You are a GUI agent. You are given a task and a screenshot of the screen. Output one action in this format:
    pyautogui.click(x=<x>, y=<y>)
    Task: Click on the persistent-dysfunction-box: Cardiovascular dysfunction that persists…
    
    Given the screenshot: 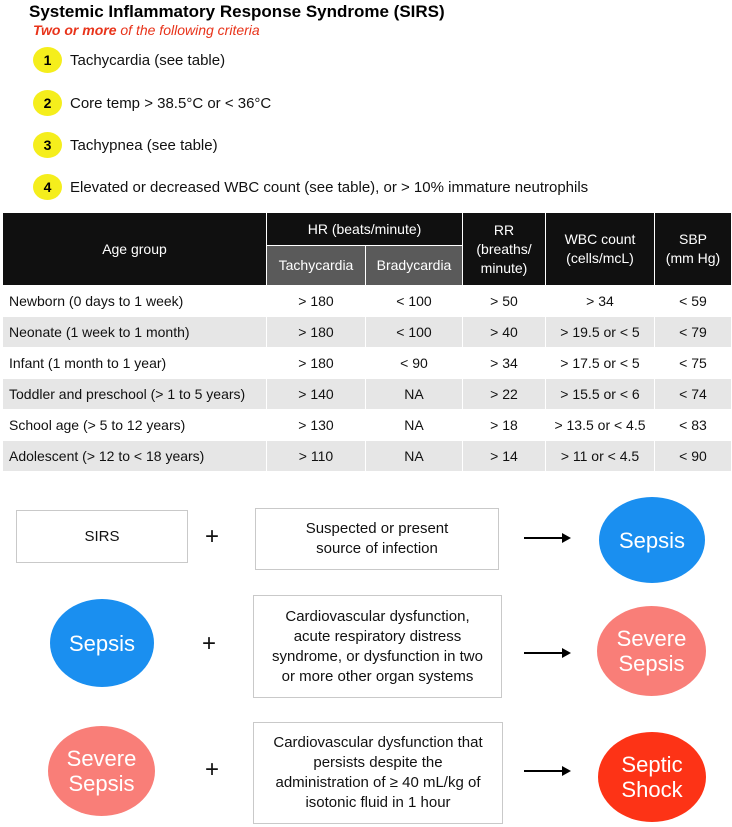 What is the action you would take?
    pyautogui.click(x=378, y=773)
    